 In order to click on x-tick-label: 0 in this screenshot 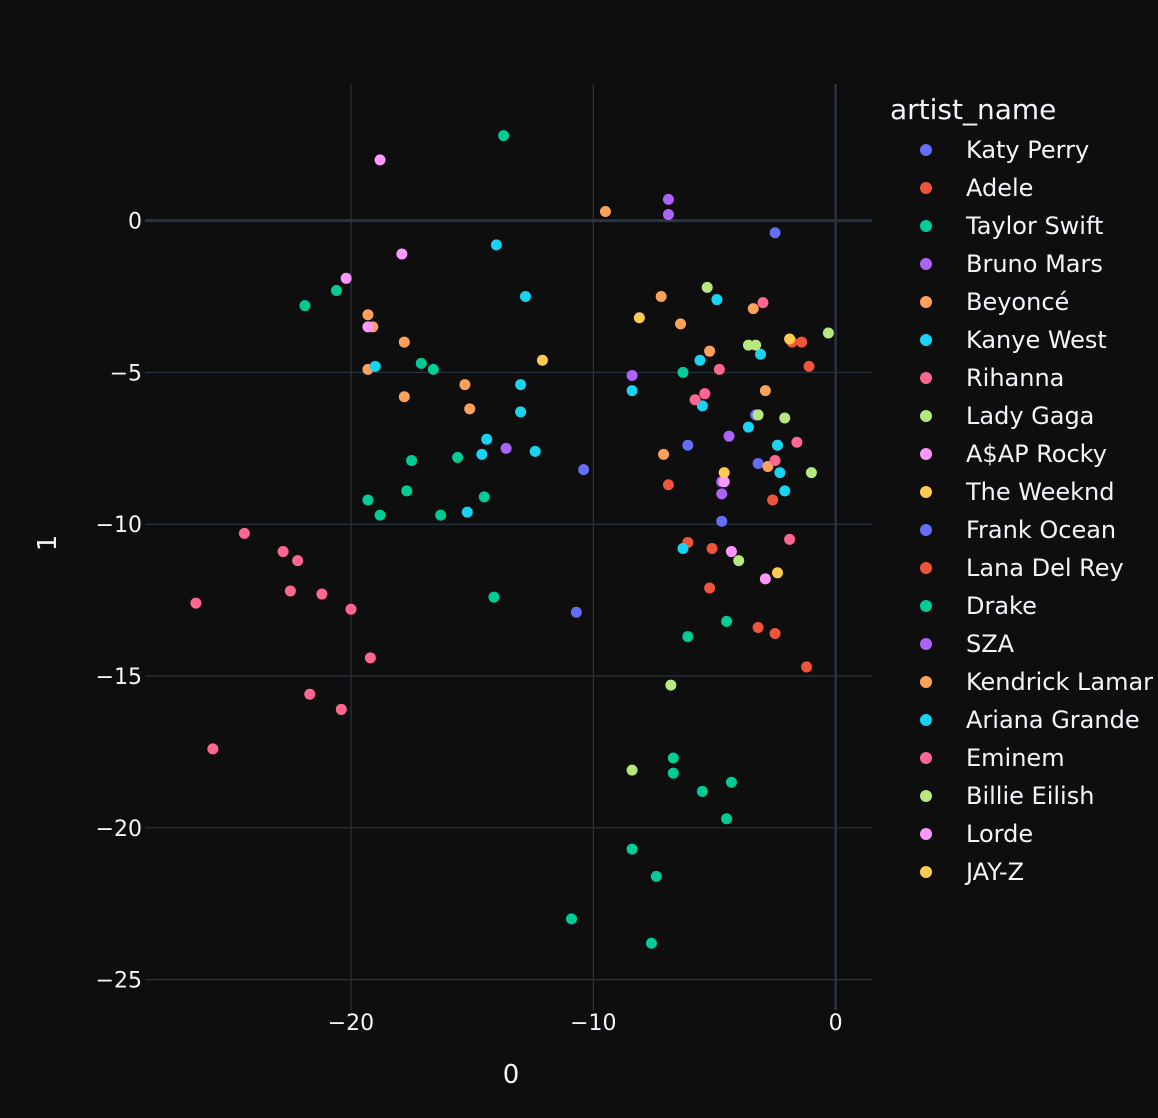, I will do `click(836, 1023)`.